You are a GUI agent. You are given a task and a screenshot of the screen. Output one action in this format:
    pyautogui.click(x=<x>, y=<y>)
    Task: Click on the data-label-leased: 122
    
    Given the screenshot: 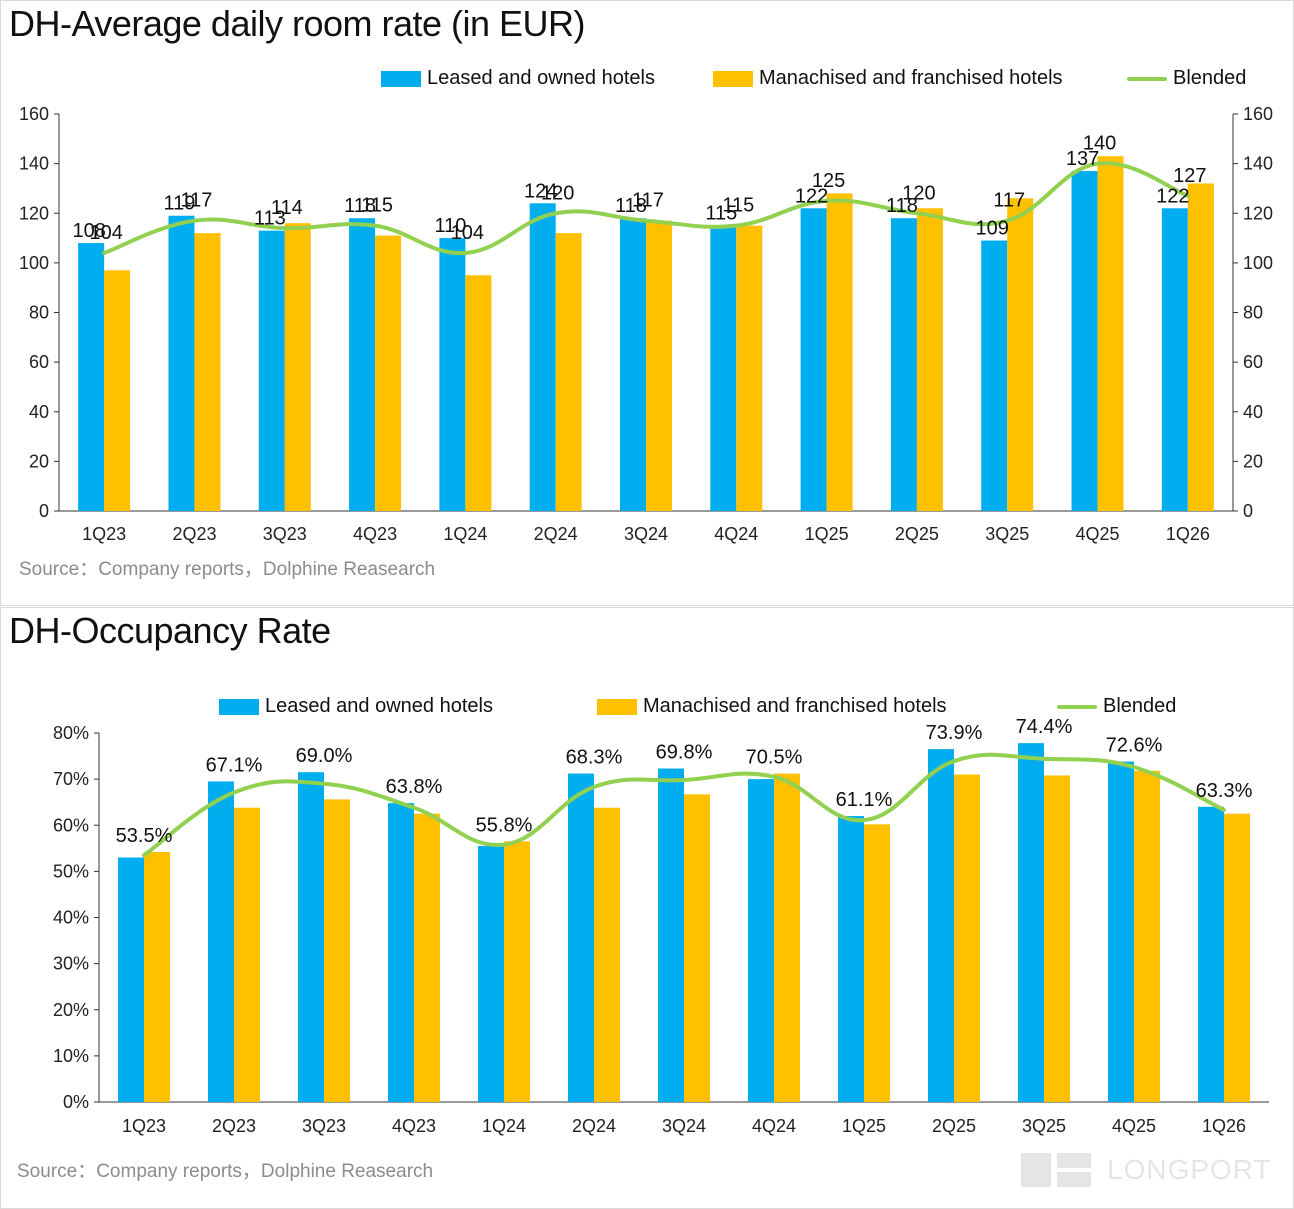 What is the action you would take?
    pyautogui.click(x=1172, y=196)
    